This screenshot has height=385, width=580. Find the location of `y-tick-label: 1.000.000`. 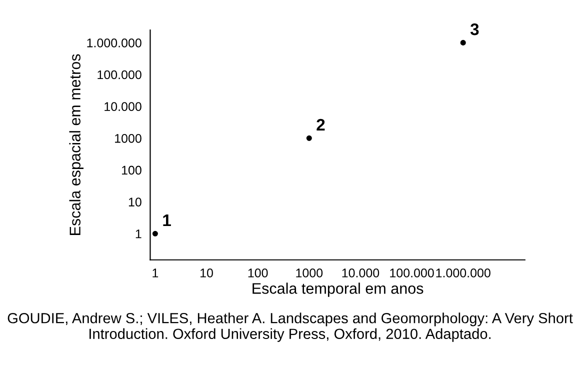

y-tick-label: 1.000.000 is located at coordinates (114, 43).